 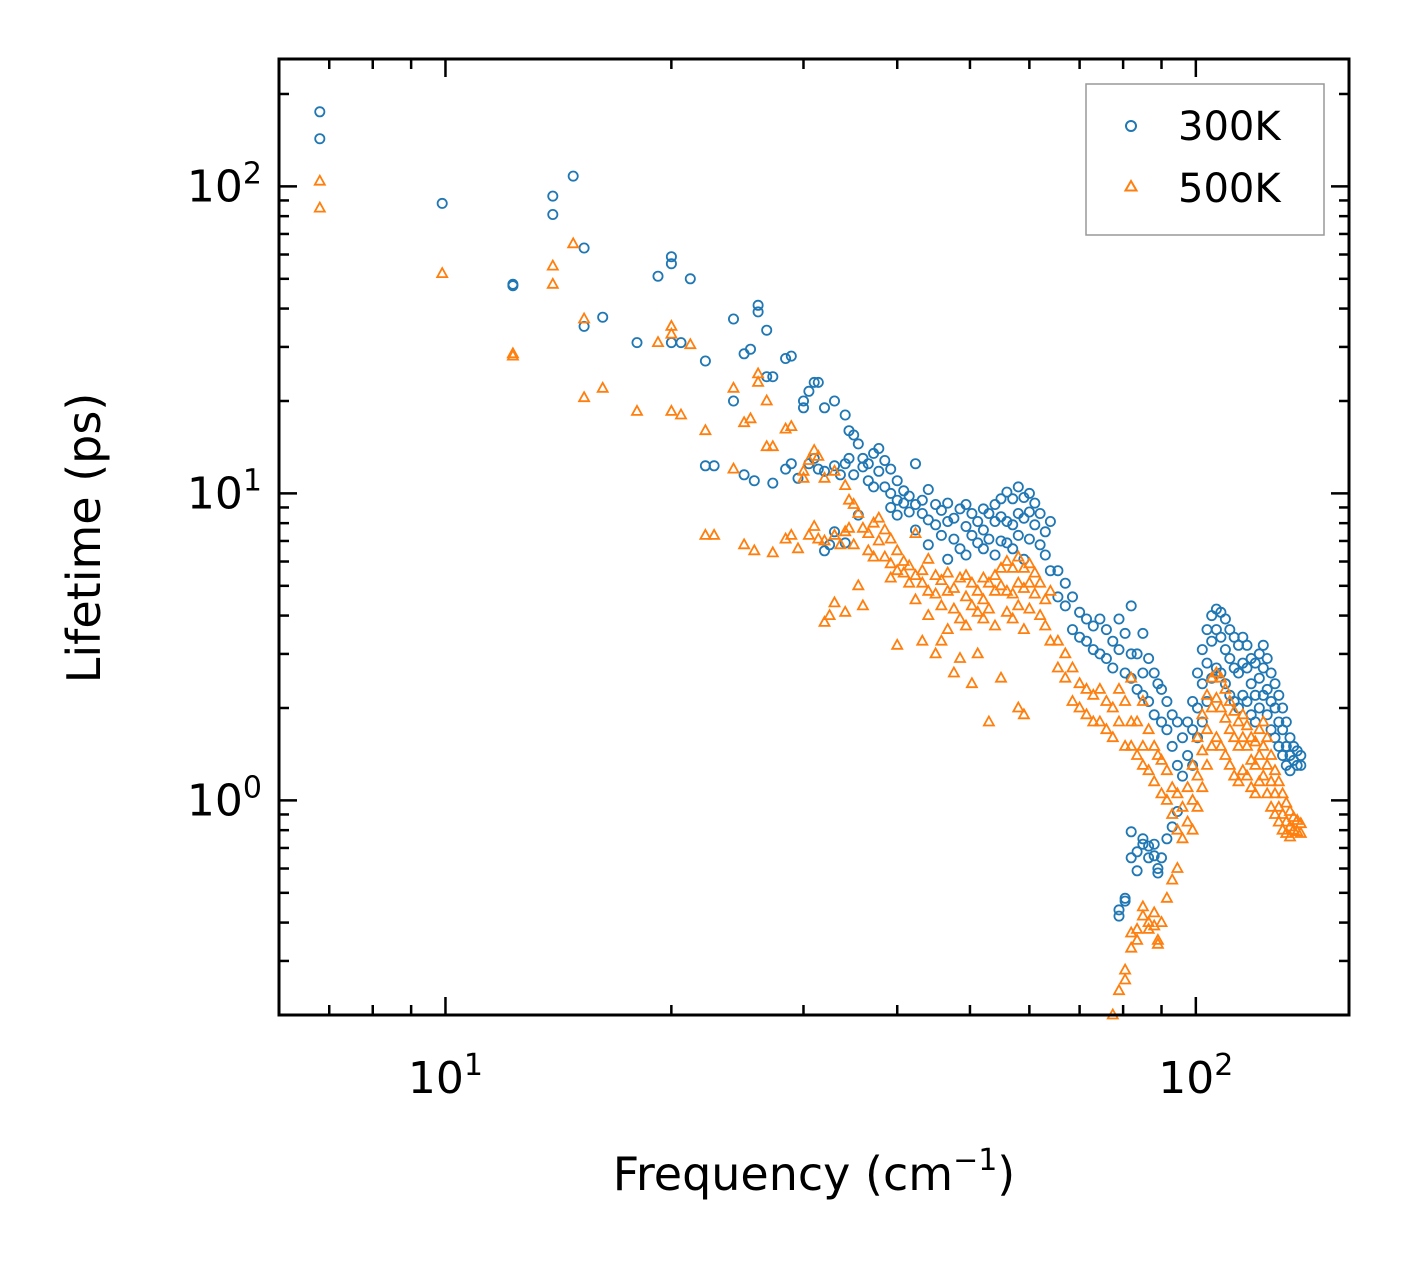 What do you see at coordinates (224, 798) in the screenshot?
I see `y-tick-label-10-0: 100` at bounding box center [224, 798].